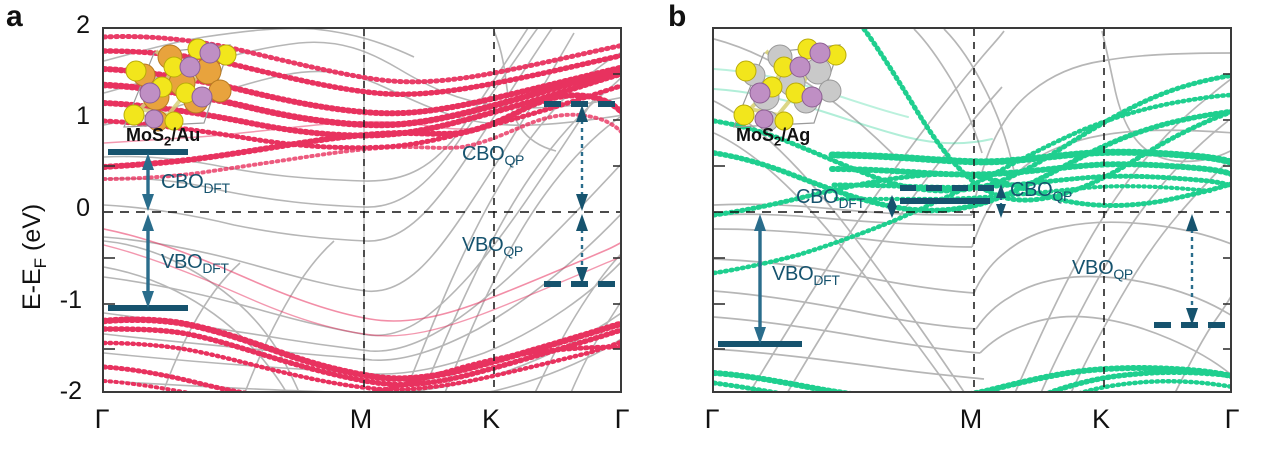 Image resolution: width=1280 pixels, height=457 pixels. What do you see at coordinates (83, 25) in the screenshot?
I see `ytick-a-2: 2` at bounding box center [83, 25].